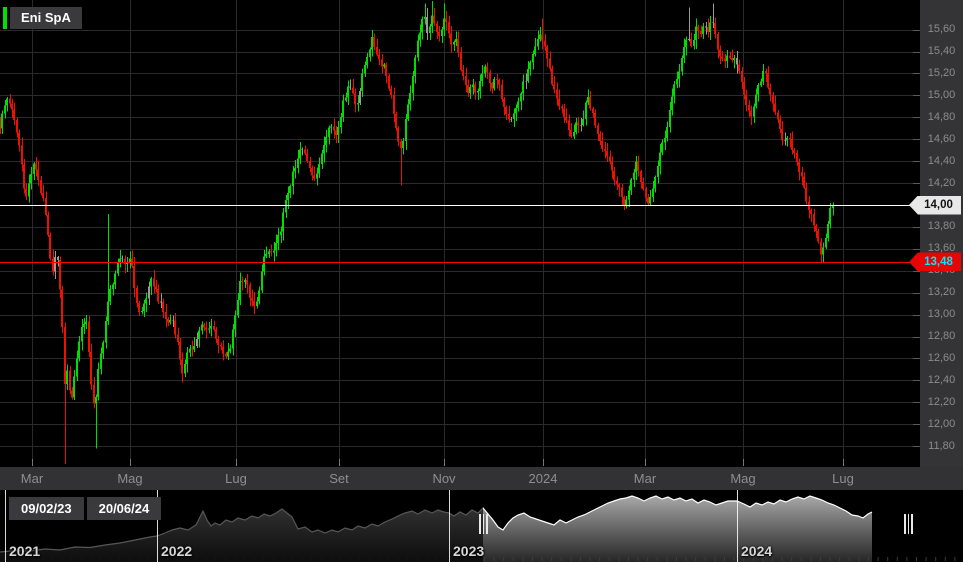 The image size is (963, 562). I want to click on price-axis-label: 15,60, so click(941, 29).